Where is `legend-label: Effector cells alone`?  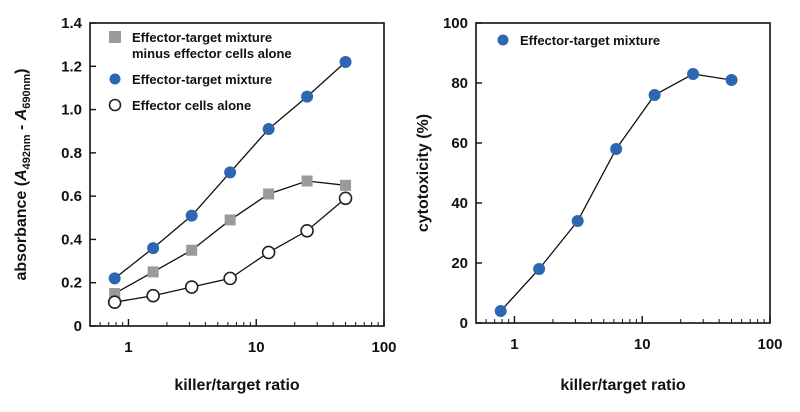
legend-label: Effector cells alone is located at coordinates (191, 105).